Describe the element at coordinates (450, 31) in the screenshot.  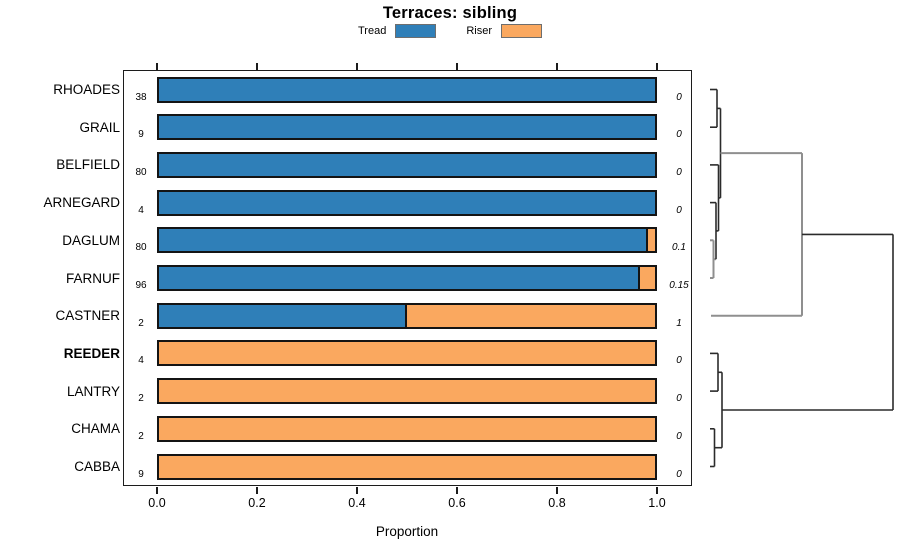
I see `legend: Tread Riser` at that location.